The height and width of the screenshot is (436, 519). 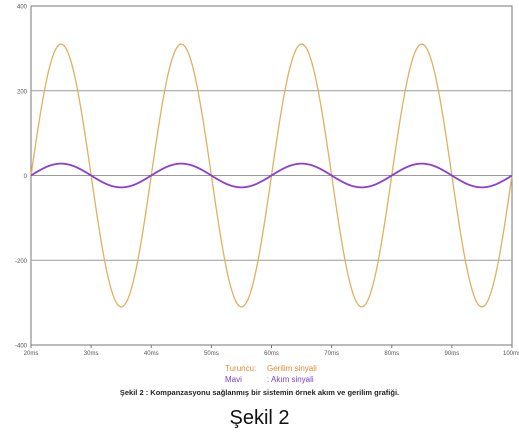 I want to click on x-tick-label: 50ms, so click(x=211, y=354).